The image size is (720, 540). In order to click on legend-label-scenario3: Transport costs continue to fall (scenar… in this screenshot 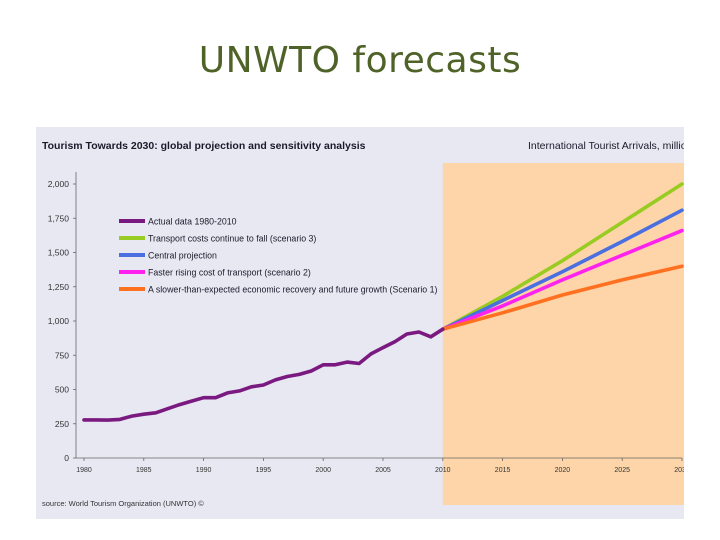, I will do `click(232, 239)`.